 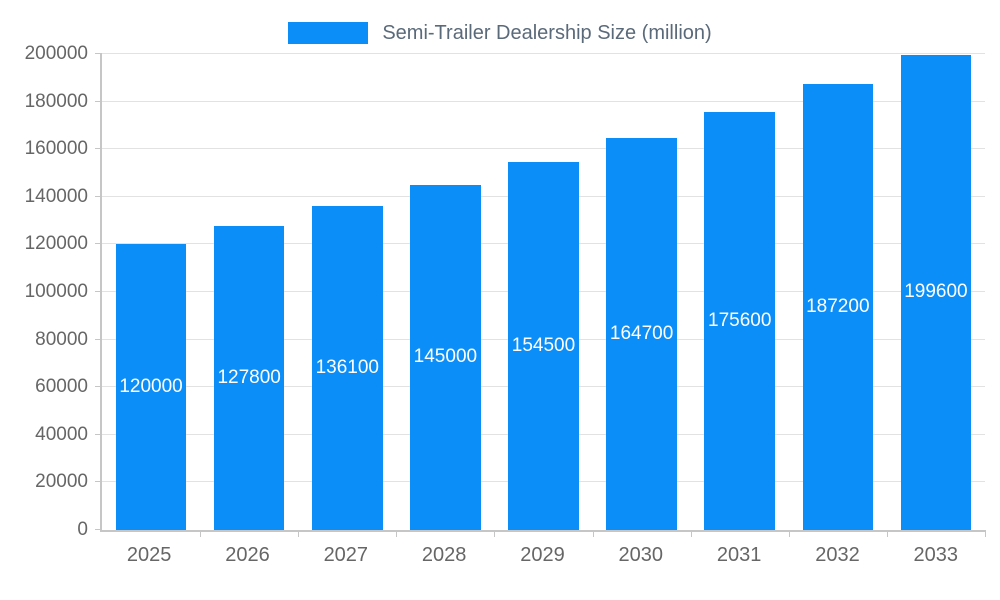 What do you see at coordinates (936, 555) in the screenshot?
I see `x-tick-label: 2033` at bounding box center [936, 555].